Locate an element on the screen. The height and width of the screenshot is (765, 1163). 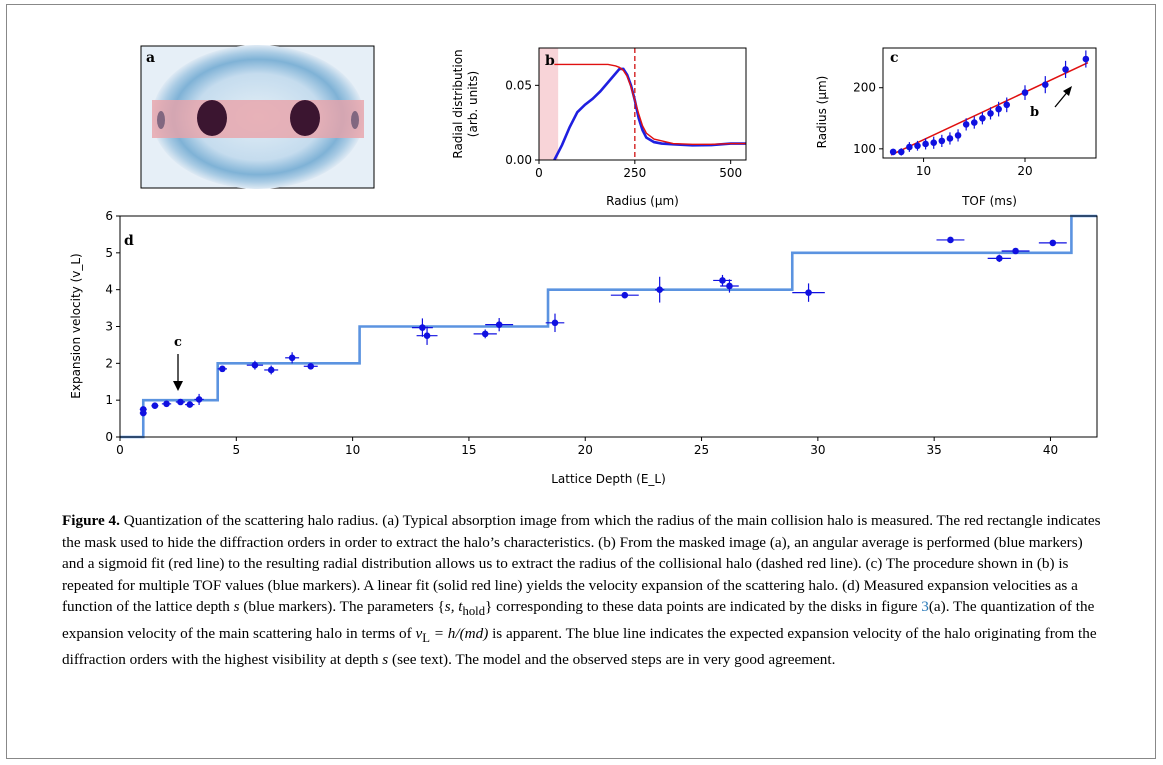
panel-c-ytick-label: 200 is located at coordinates (864, 88).